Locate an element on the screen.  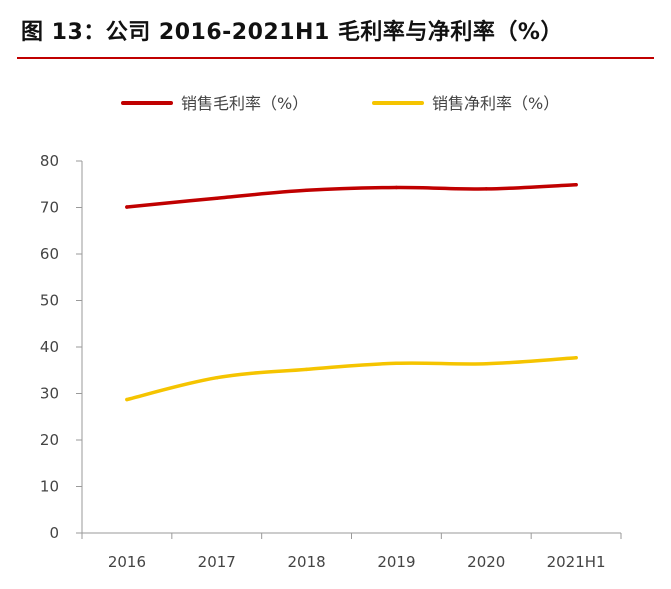
x-tick-label: 2018 is located at coordinates (306, 562).